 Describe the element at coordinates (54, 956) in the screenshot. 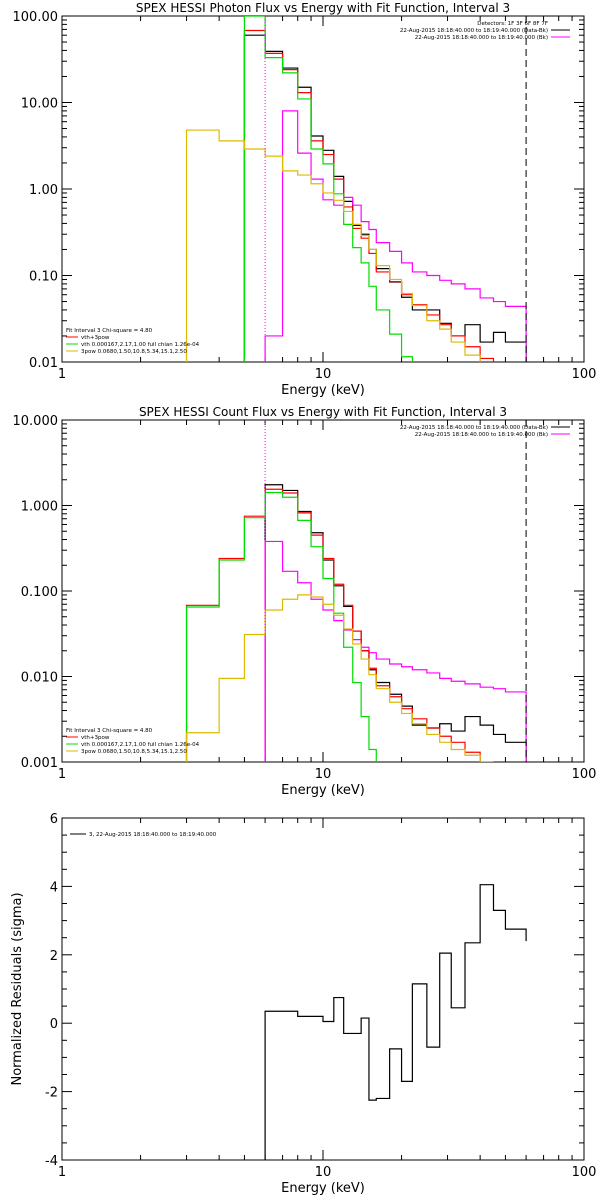

I see `y-tick-label: 2` at that location.